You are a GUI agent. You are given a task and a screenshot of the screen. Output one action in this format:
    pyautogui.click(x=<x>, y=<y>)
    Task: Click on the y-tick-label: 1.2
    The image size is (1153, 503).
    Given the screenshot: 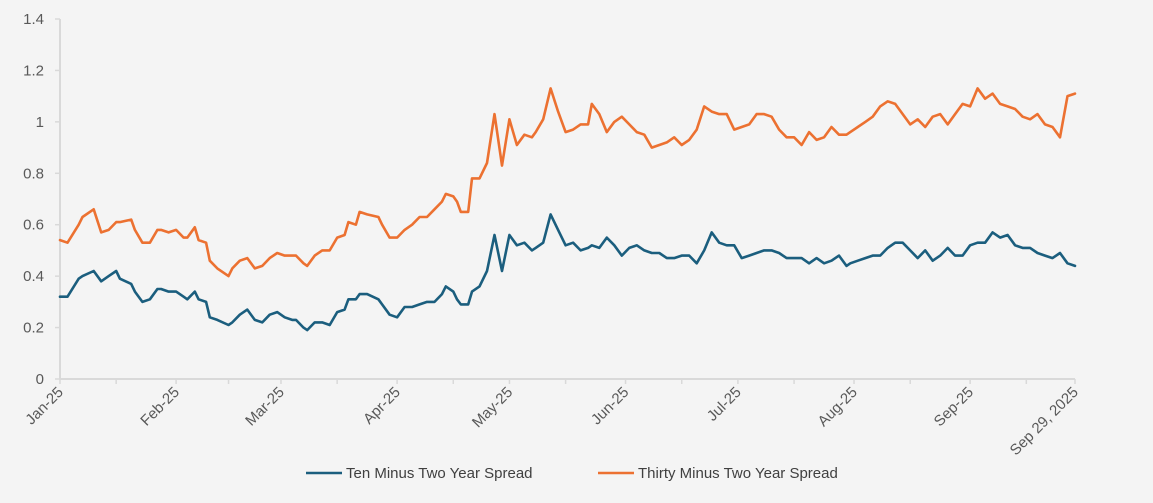 What is the action you would take?
    pyautogui.click(x=33, y=70)
    